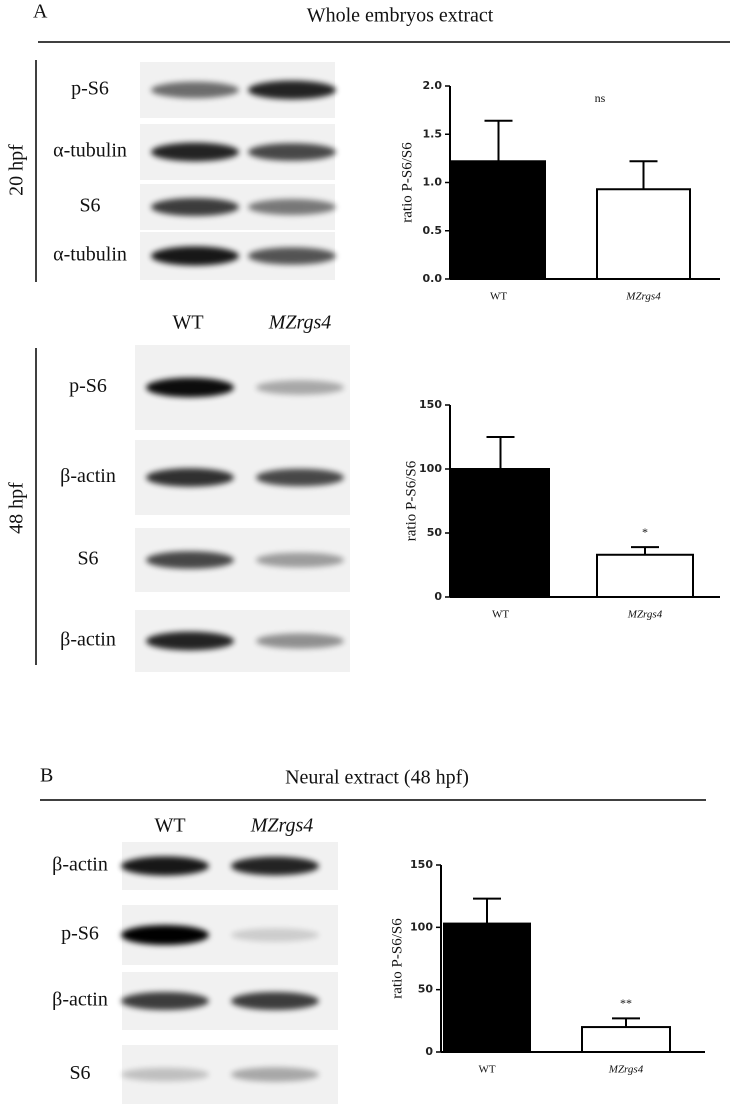 This screenshot has width=749, height=1104. What do you see at coordinates (400, 16) in the screenshot?
I see `panel-title: Whole embryos extract` at bounding box center [400, 16].